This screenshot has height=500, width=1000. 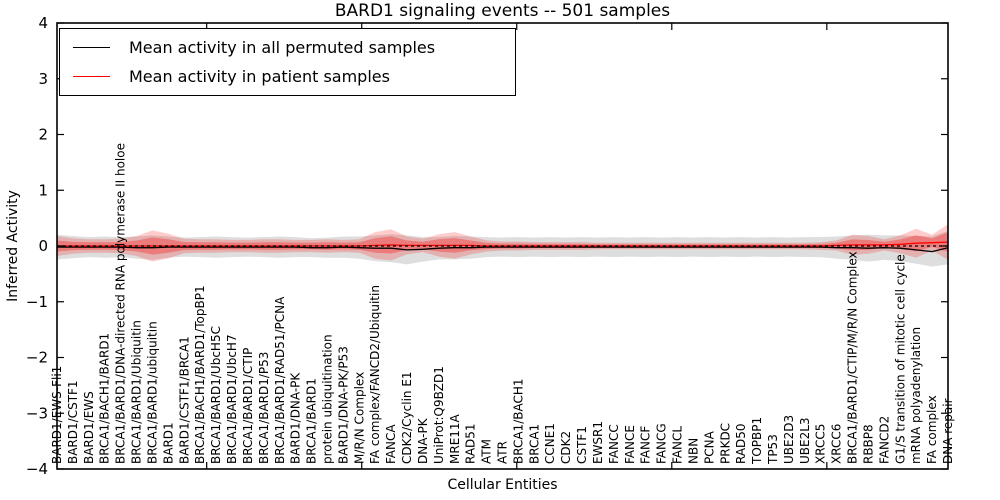 What do you see at coordinates (200, 374) in the screenshot?
I see `x-category-label: BRCA1/BACH1/BARD1/TopBP1` at bounding box center [200, 374].